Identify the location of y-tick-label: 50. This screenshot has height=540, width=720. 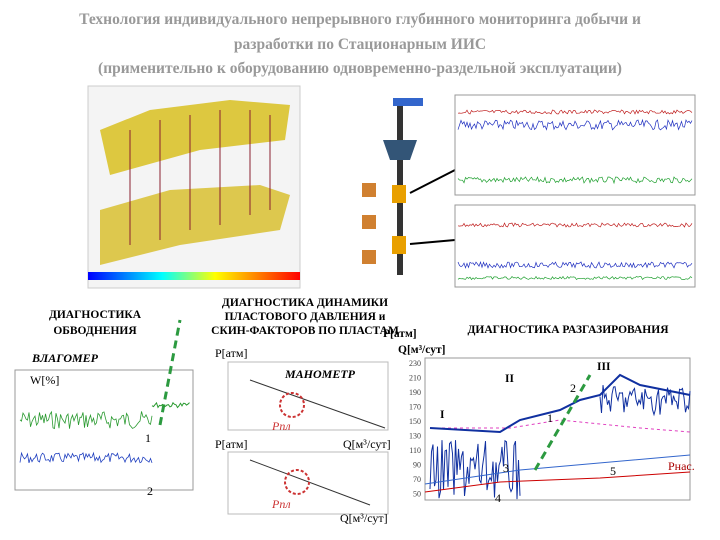
(417, 494).